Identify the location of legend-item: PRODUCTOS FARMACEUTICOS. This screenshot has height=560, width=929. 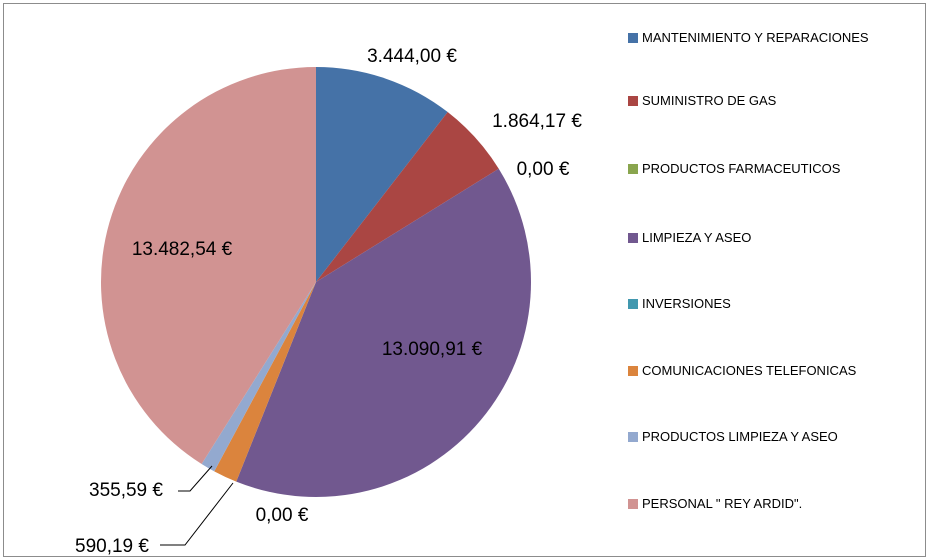
(758, 169).